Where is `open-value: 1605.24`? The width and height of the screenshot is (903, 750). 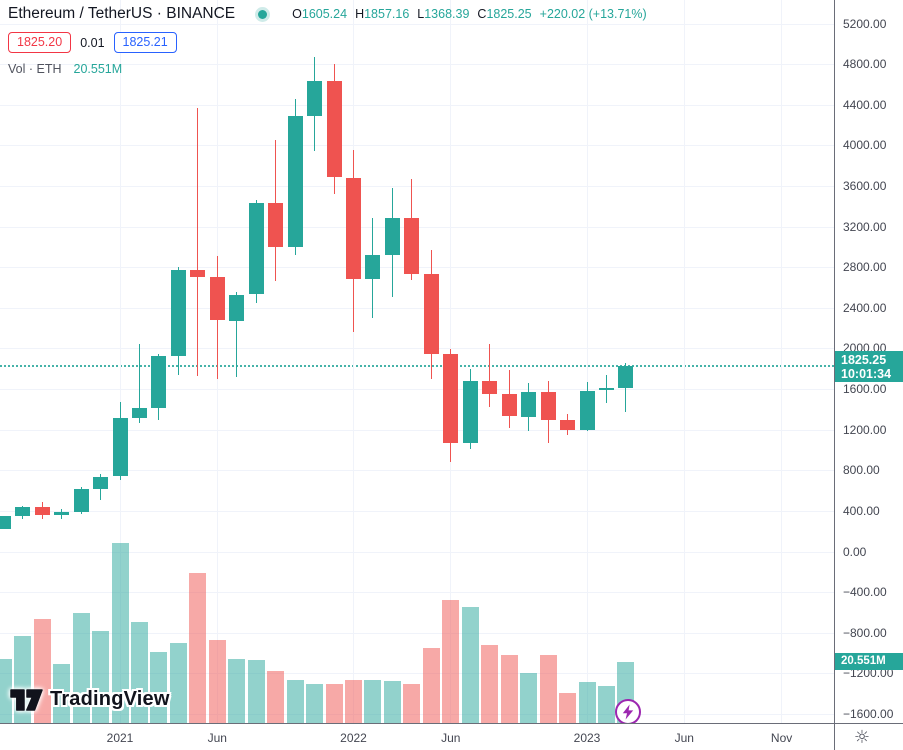 open-value: 1605.24 is located at coordinates (324, 14).